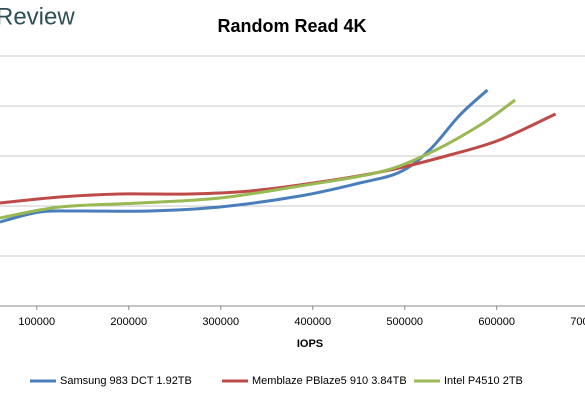 The image size is (585, 401). Describe the element at coordinates (404, 322) in the screenshot. I see `x-tick-label: 500000` at that location.